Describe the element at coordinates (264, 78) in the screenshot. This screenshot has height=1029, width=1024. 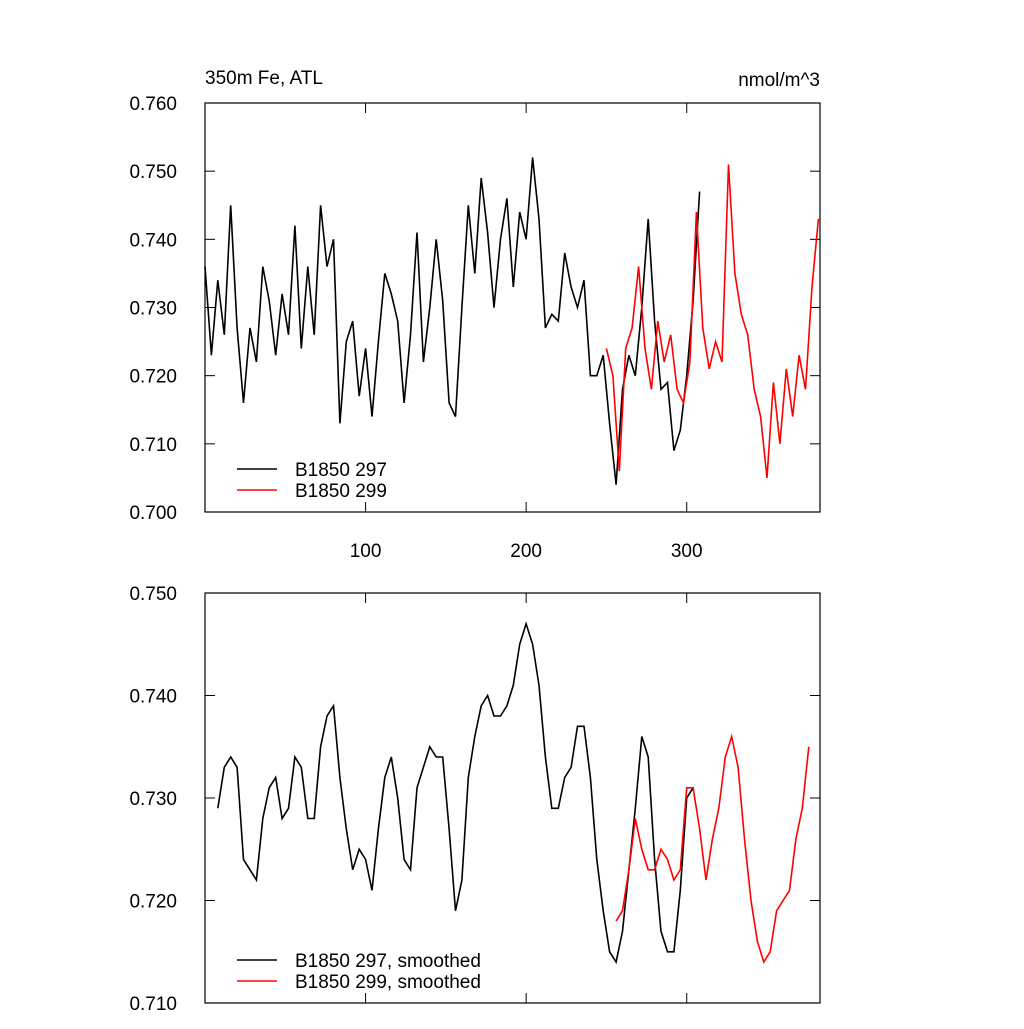
I see `chart-title: 350m Fe, ATL` at that location.